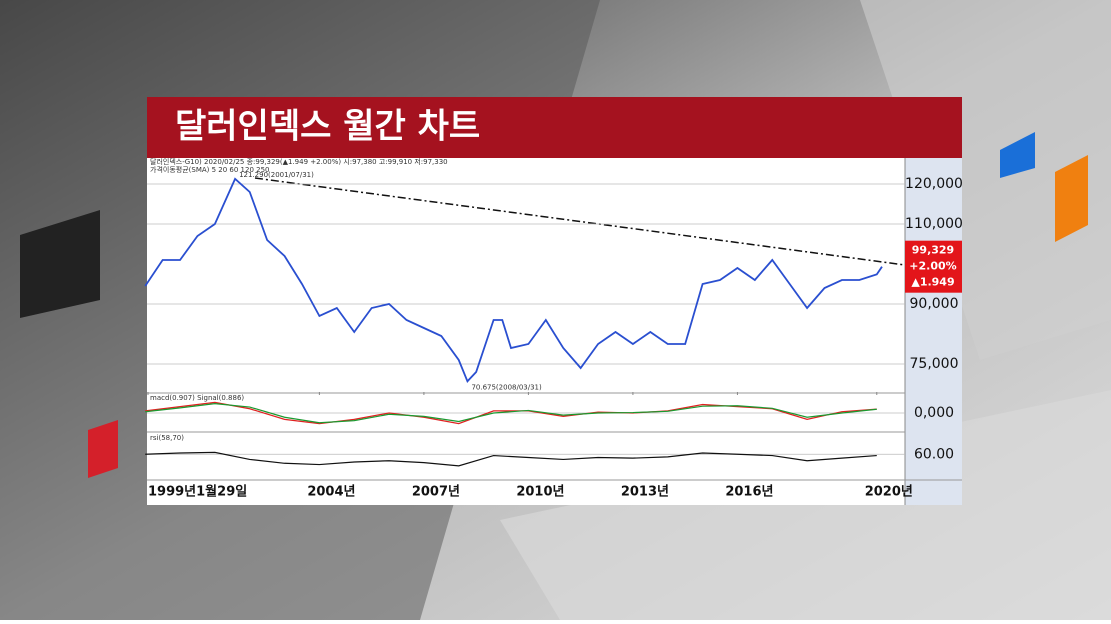 This screenshot has width=1111, height=624. What do you see at coordinates (540, 492) in the screenshot?
I see `x-tick-label: 2010년` at bounding box center [540, 492].